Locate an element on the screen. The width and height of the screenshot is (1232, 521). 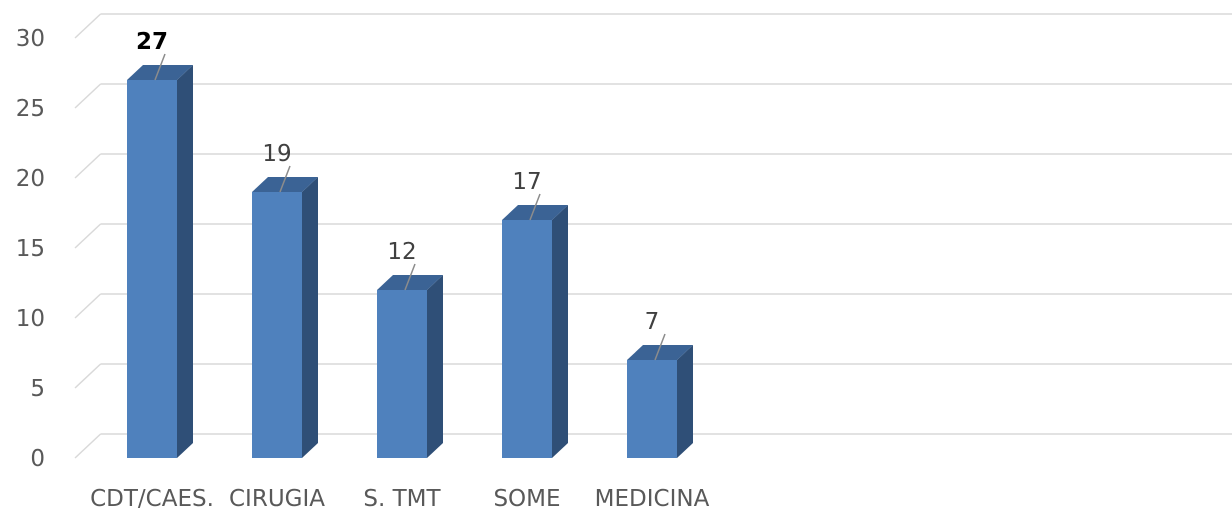
y-tick-label: 10 is located at coordinates (30, 319).